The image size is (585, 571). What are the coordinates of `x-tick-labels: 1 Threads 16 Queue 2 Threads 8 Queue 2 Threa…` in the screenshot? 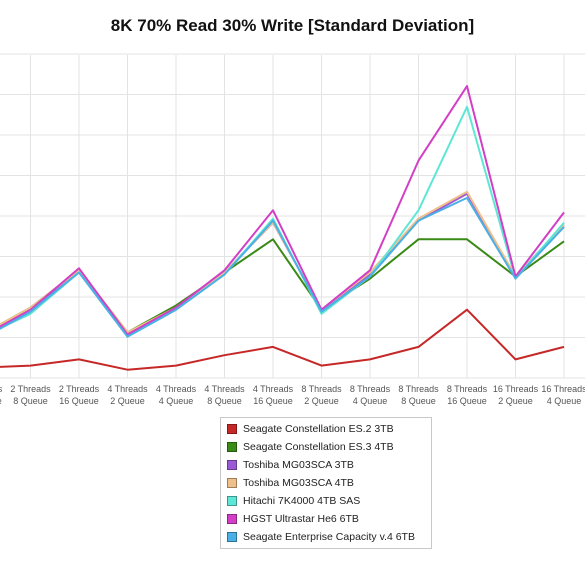 It's located at (292, 395).